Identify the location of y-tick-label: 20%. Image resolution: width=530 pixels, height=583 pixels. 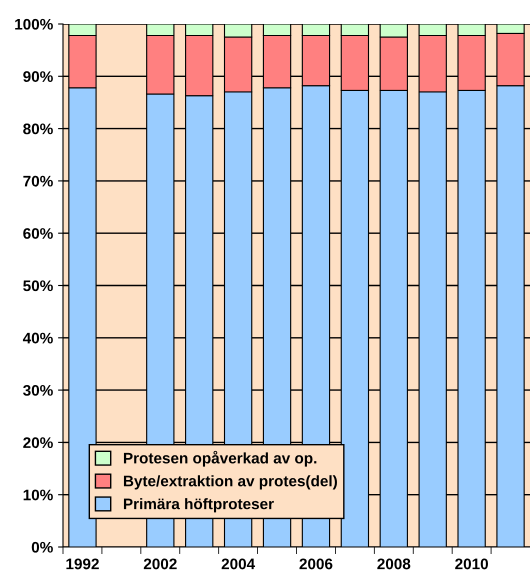
(38, 442).